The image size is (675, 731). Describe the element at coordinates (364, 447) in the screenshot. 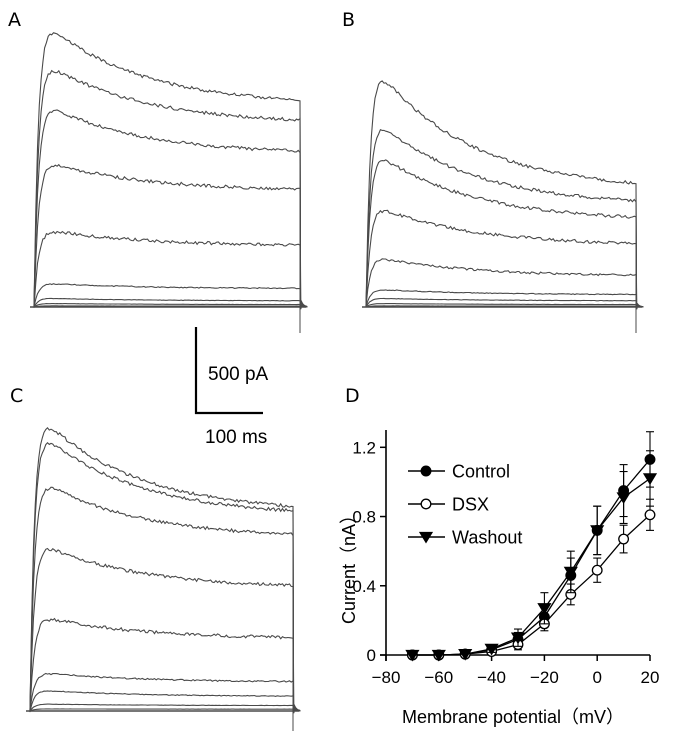

I see `y-tick-label: 1.2` at that location.